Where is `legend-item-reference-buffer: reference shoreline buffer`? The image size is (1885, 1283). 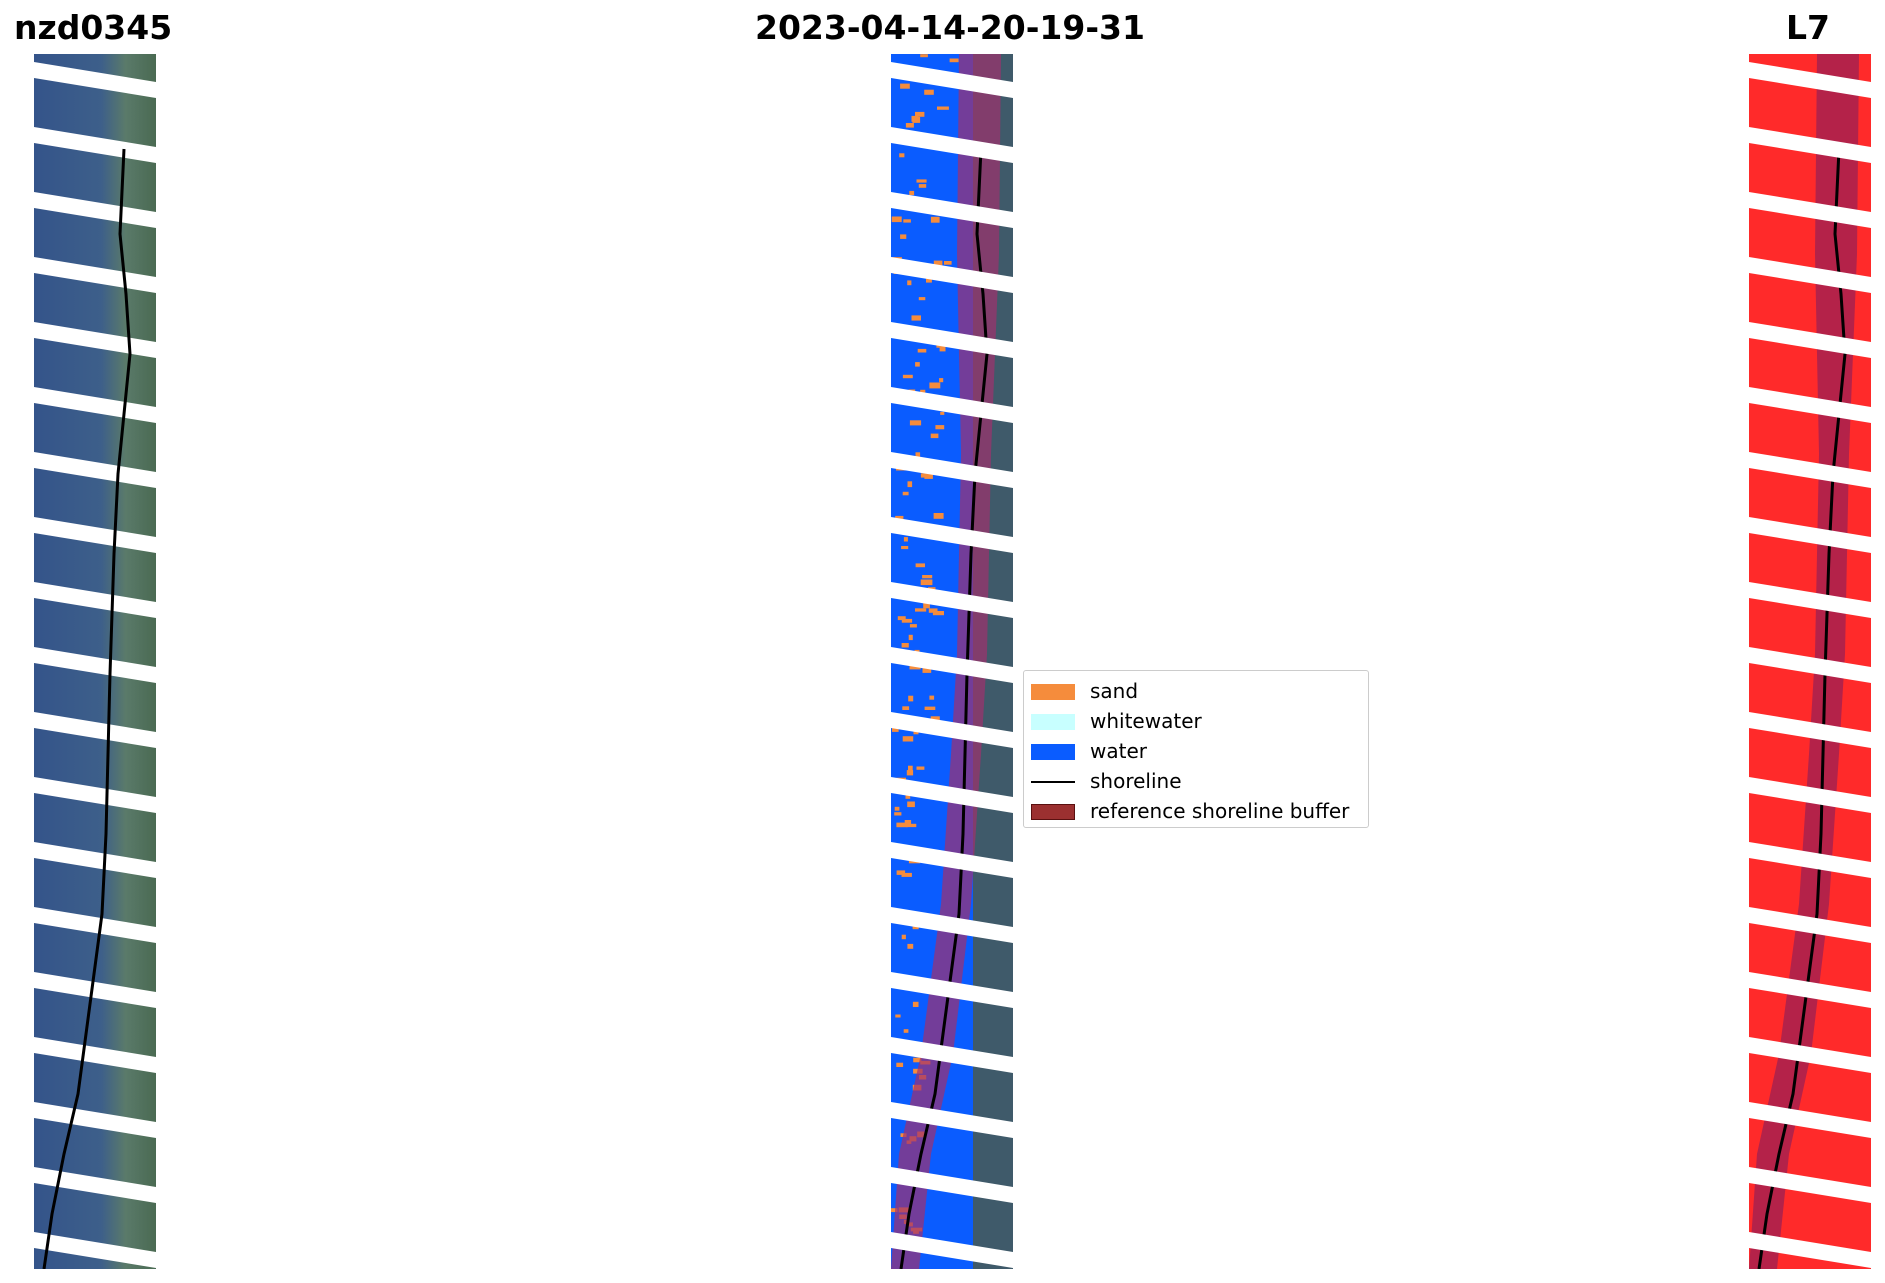 legend-item-reference-buffer: reference shoreline buffer is located at coordinates (1196, 812).